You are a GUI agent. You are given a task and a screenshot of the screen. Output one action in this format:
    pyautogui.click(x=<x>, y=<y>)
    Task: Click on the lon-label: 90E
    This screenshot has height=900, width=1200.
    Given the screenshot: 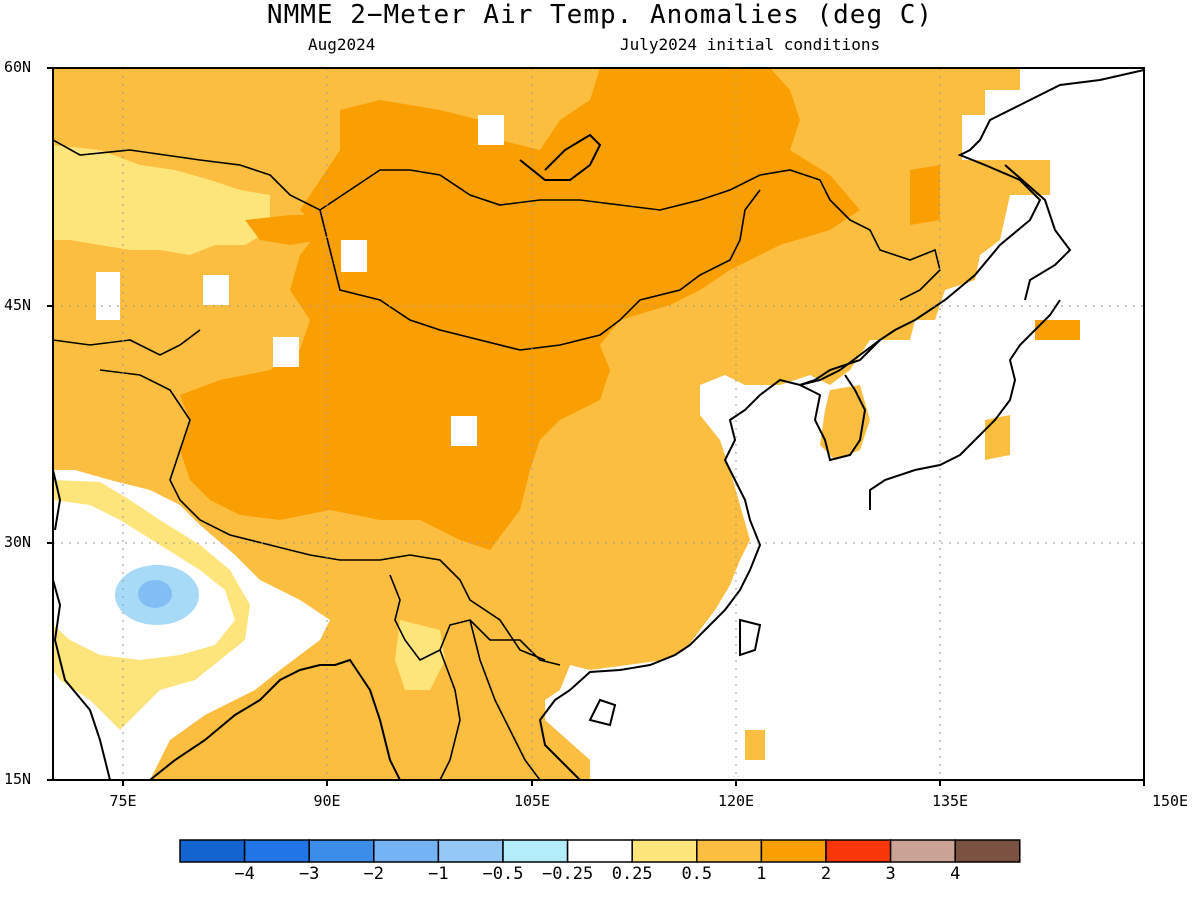 What is the action you would take?
    pyautogui.click(x=327, y=801)
    